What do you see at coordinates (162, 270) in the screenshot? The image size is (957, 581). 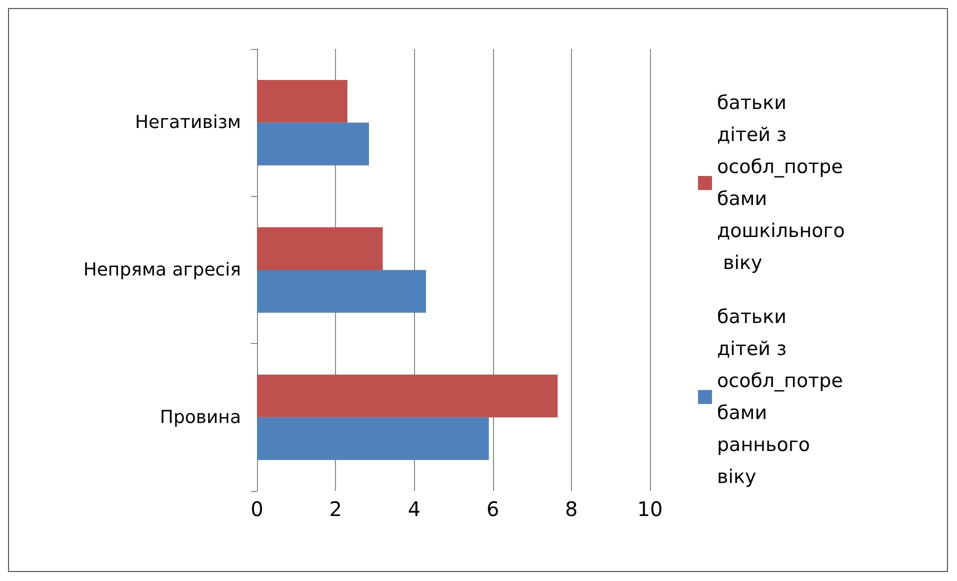 I see `y-tick-label: Непряма агресія` at bounding box center [162, 270].